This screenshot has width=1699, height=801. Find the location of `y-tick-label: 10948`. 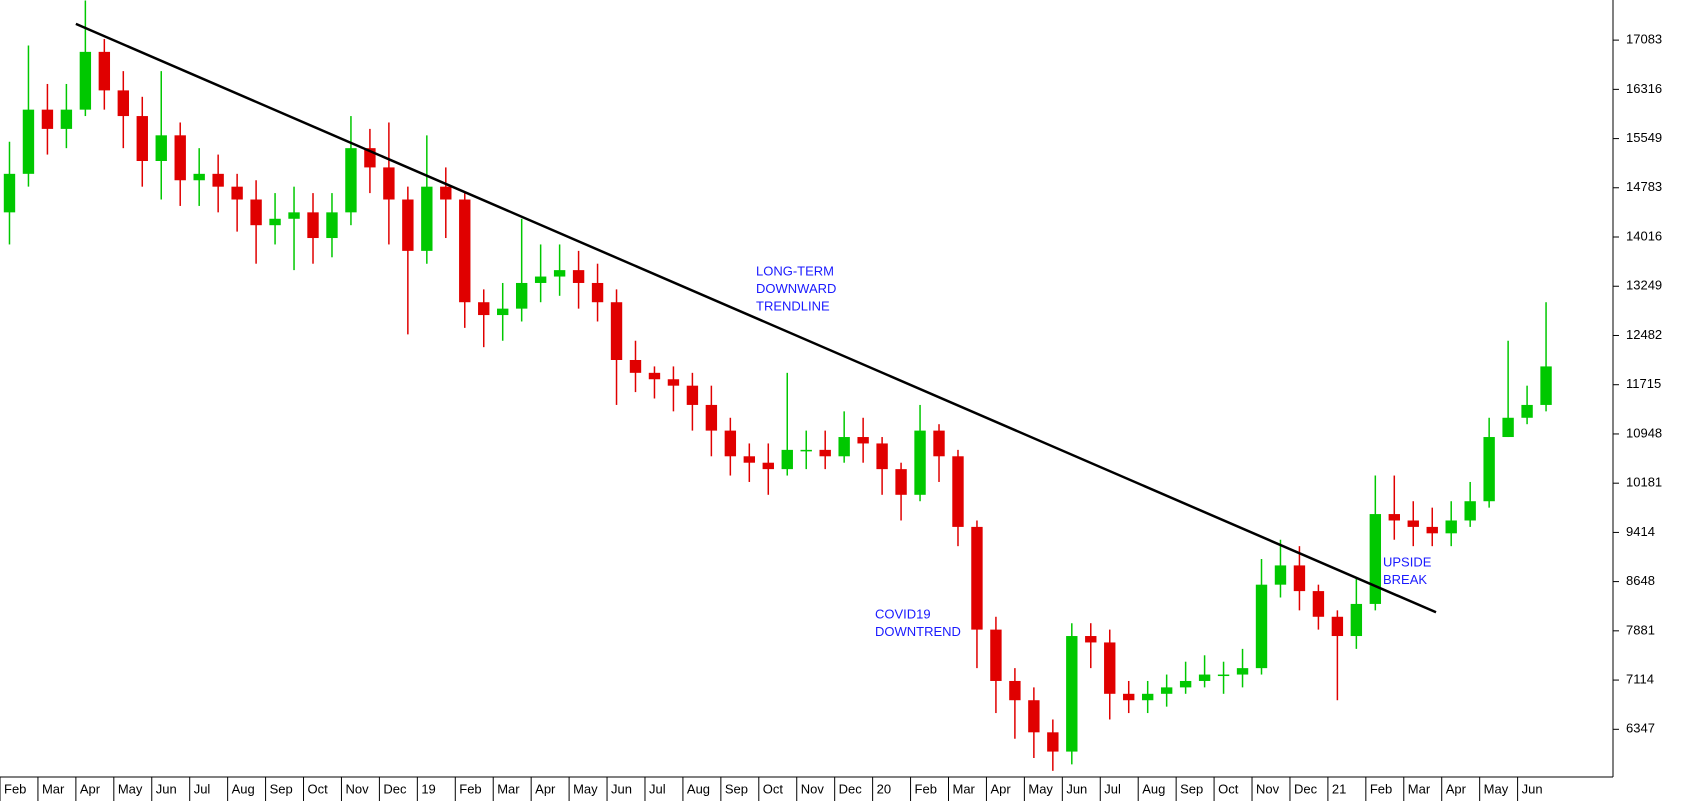

y-tick-label: 10948 is located at coordinates (1644, 432).